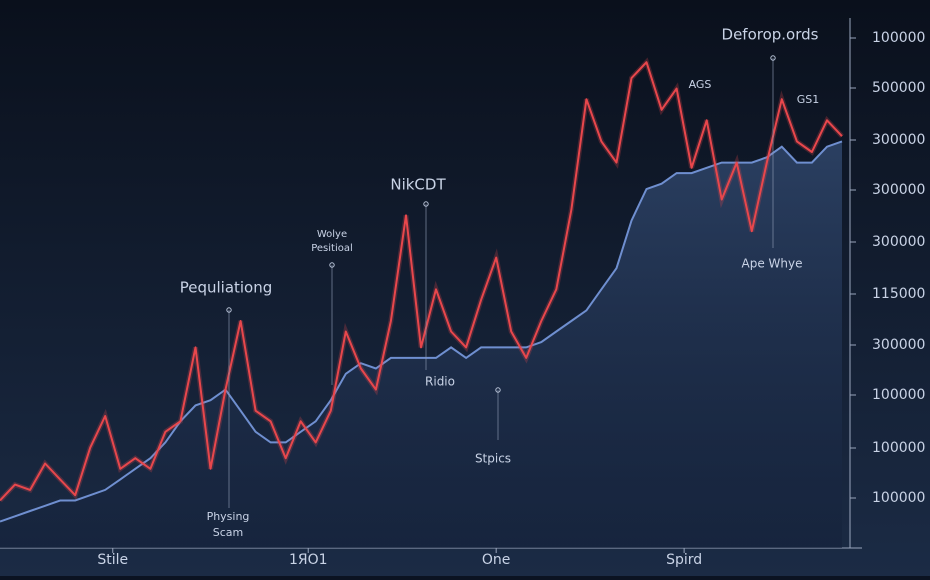 The image size is (930, 580). Describe the element at coordinates (772, 264) in the screenshot. I see `annotation: Ape Whye` at that location.